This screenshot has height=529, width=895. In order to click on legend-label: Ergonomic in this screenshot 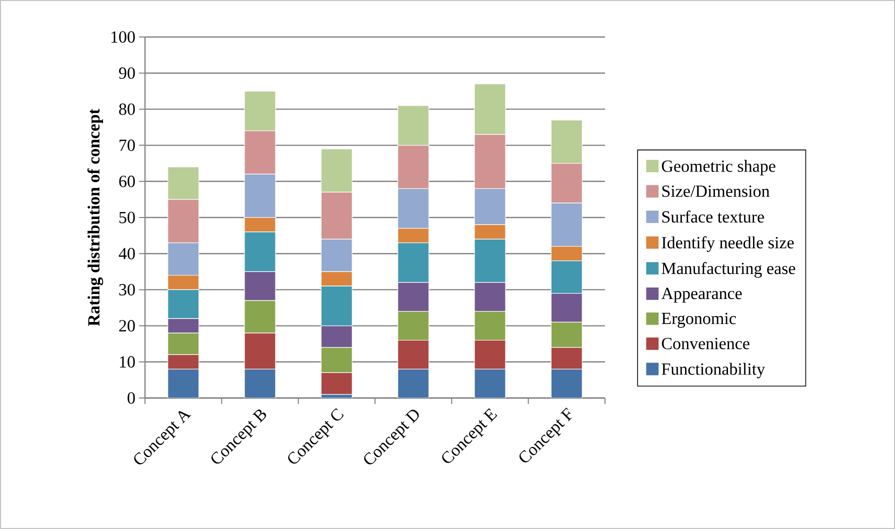, I will do `click(699, 320)`.